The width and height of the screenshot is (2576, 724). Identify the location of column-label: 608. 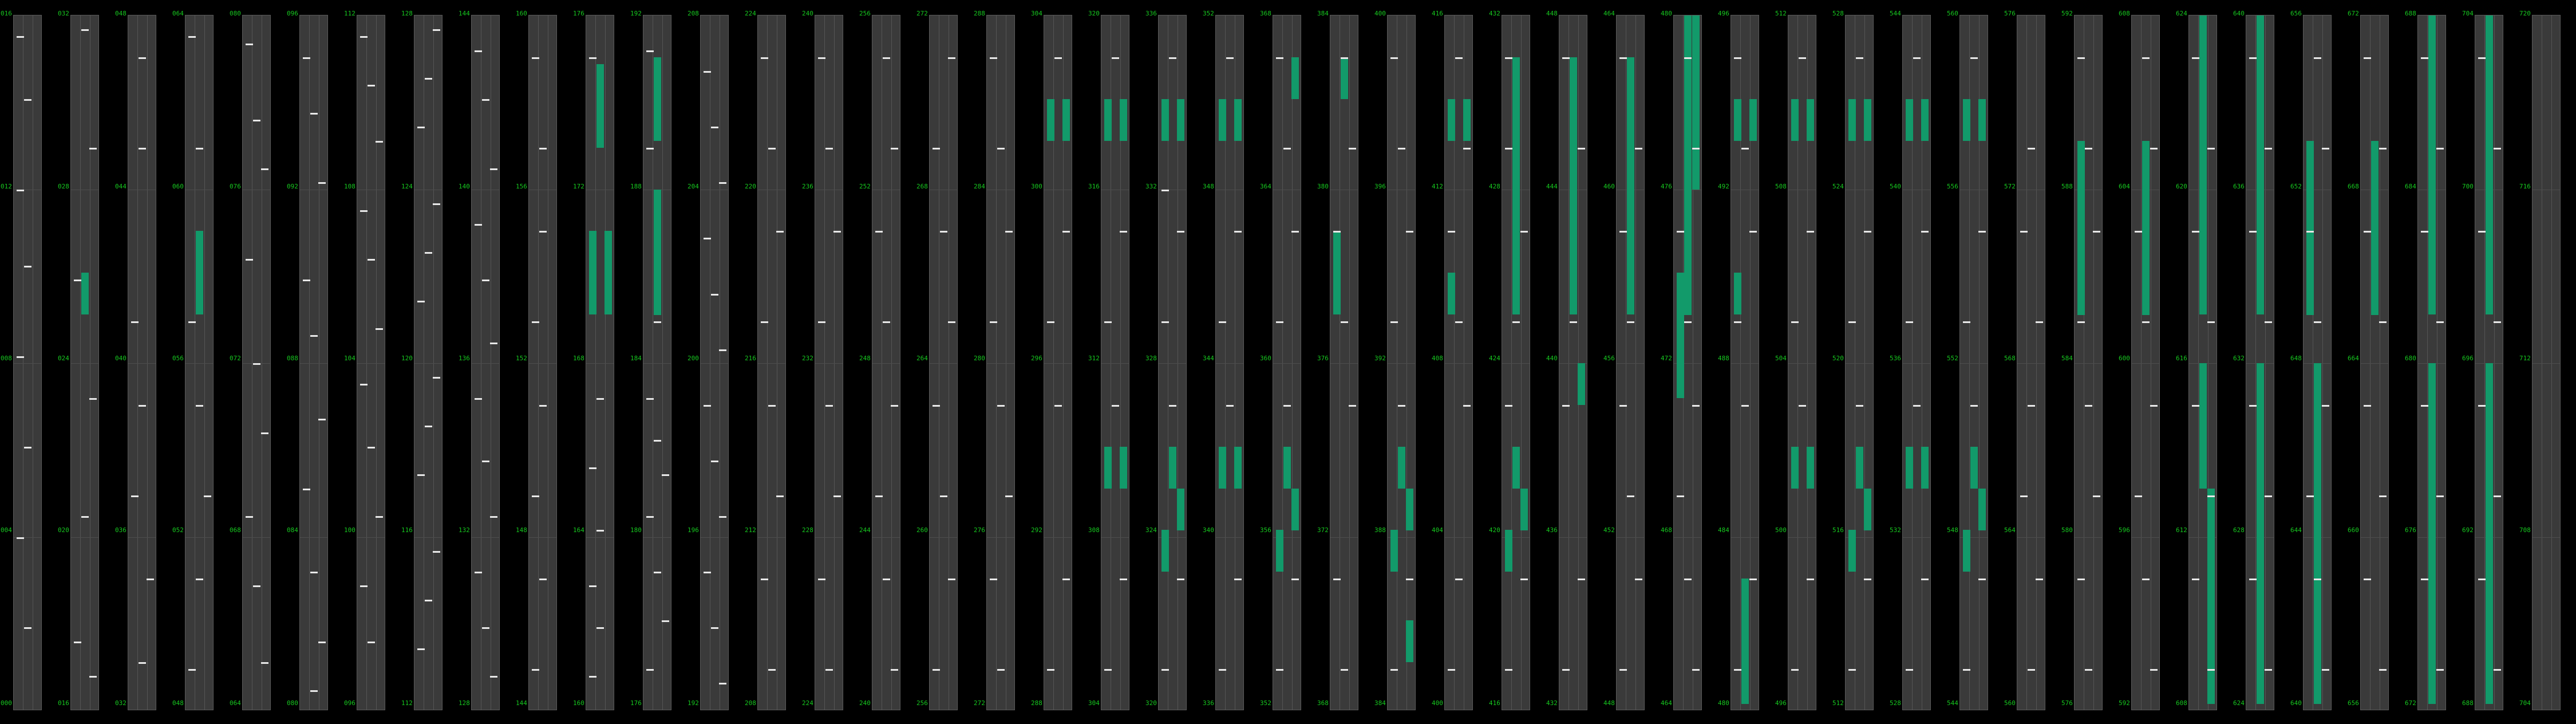
(2181, 703).